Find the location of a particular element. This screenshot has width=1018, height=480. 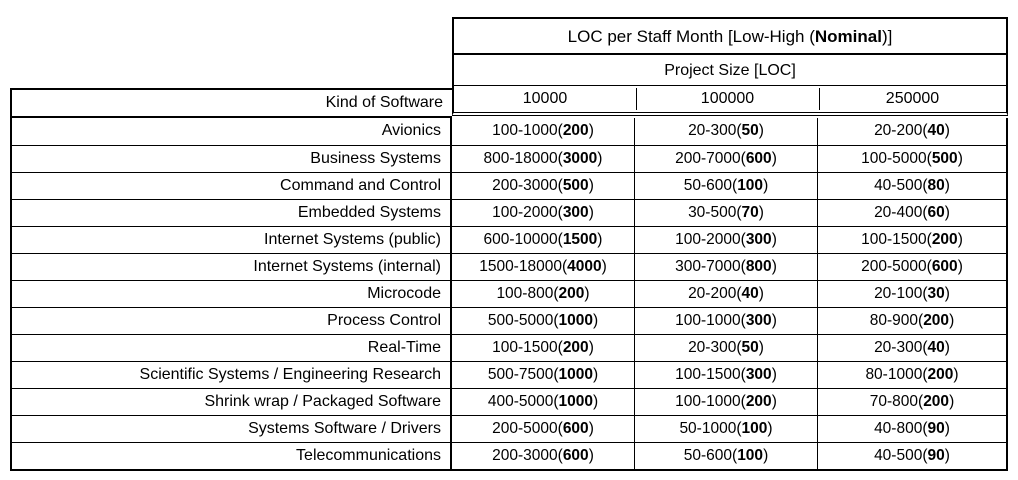

value-cell: 70-800200 is located at coordinates (911, 402).